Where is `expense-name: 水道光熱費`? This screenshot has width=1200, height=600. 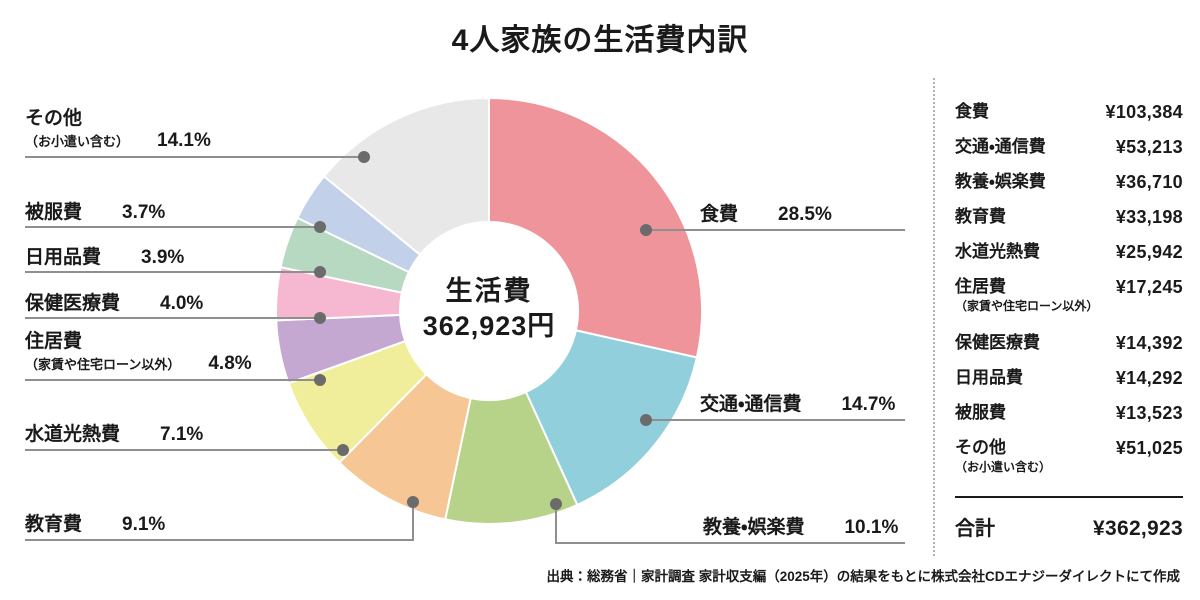 expense-name: 水道光熱費 is located at coordinates (997, 251).